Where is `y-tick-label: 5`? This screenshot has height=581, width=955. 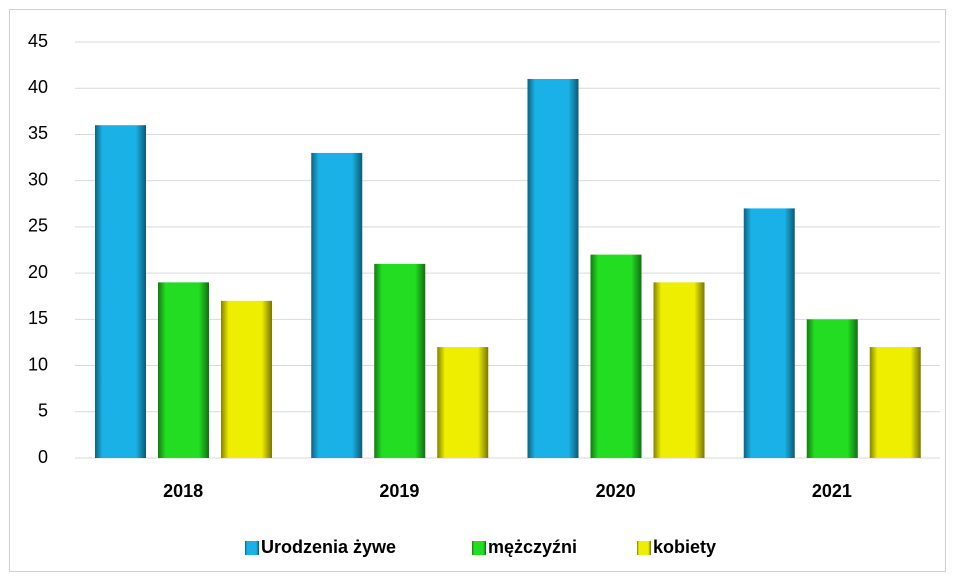
y-tick-label: 5 is located at coordinates (43, 411).